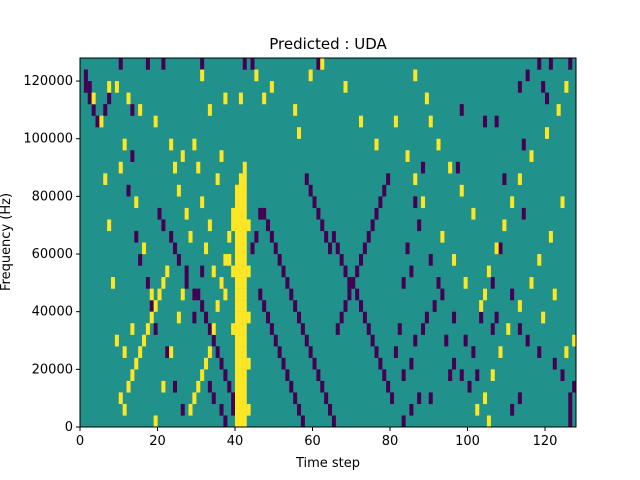 This screenshot has width=640, height=480. I want to click on y-tick-label: 20000, so click(52, 369).